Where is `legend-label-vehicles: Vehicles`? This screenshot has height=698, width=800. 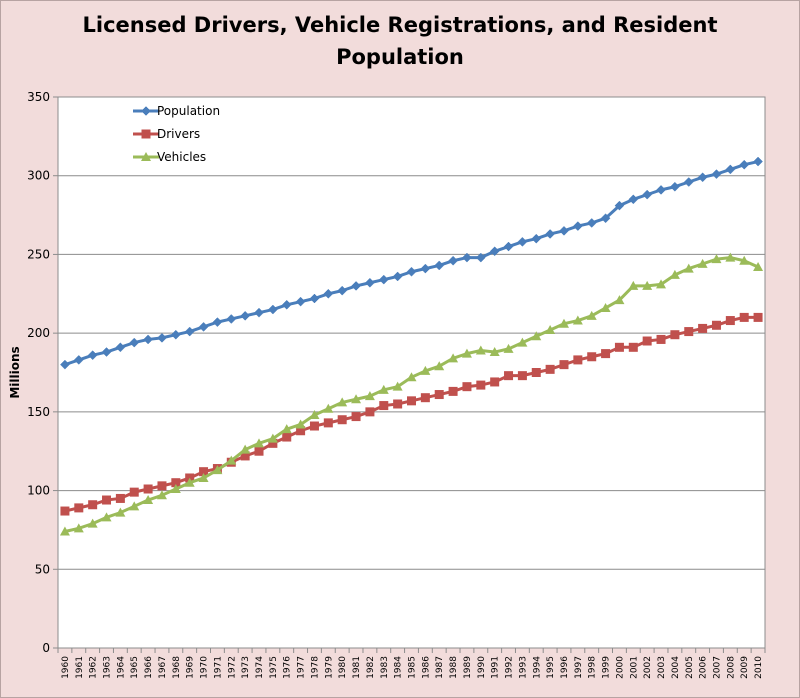 legend-label-vehicles: Vehicles is located at coordinates (181, 157).